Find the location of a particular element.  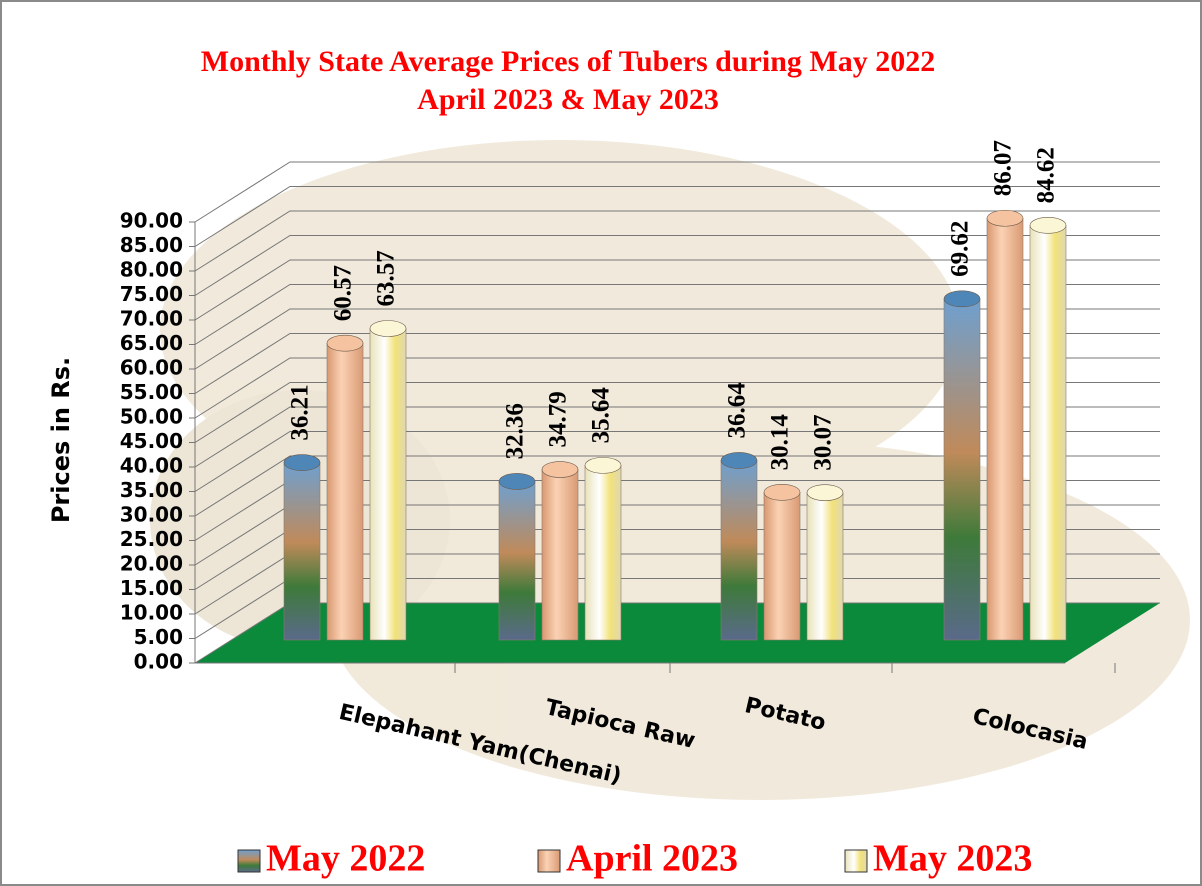

data-label: 69.62 is located at coordinates (960, 249).